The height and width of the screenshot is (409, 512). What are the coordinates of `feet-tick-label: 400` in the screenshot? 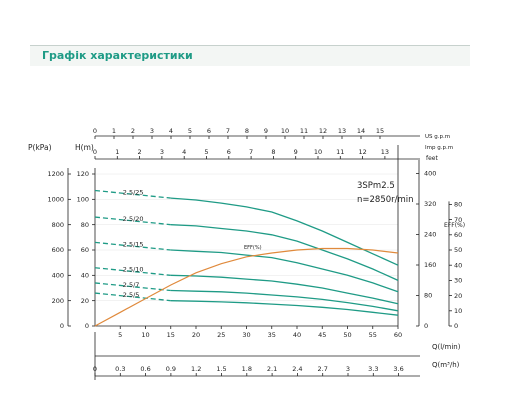 It's located at (430, 174).